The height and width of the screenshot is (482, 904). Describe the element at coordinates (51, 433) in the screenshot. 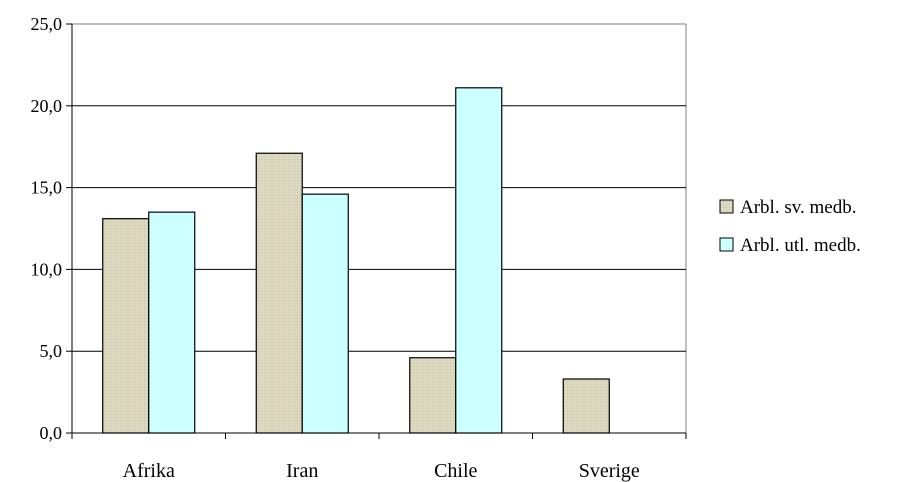

I see `y-tick-label: 0,0` at that location.